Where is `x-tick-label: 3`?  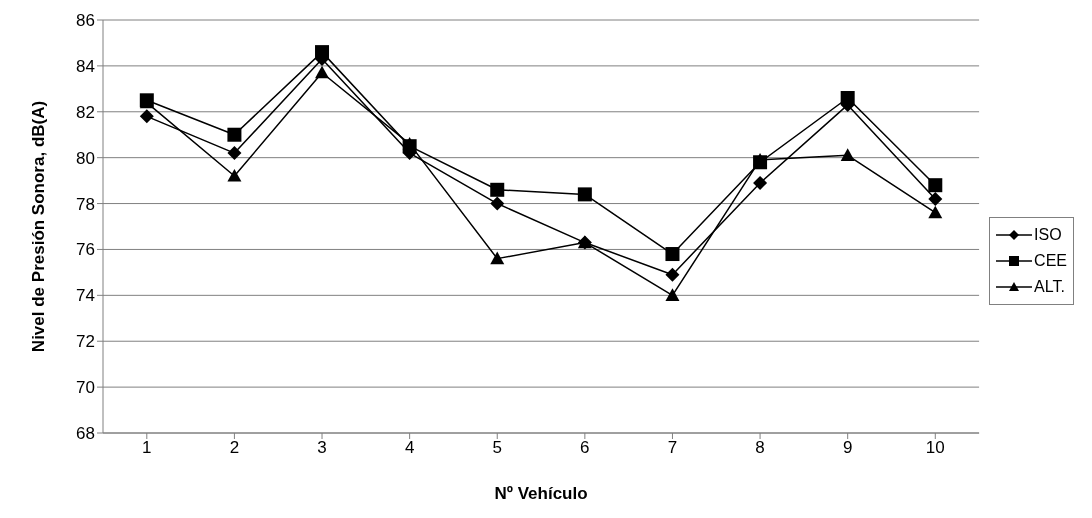
x-tick-label: 3 is located at coordinates (322, 448).